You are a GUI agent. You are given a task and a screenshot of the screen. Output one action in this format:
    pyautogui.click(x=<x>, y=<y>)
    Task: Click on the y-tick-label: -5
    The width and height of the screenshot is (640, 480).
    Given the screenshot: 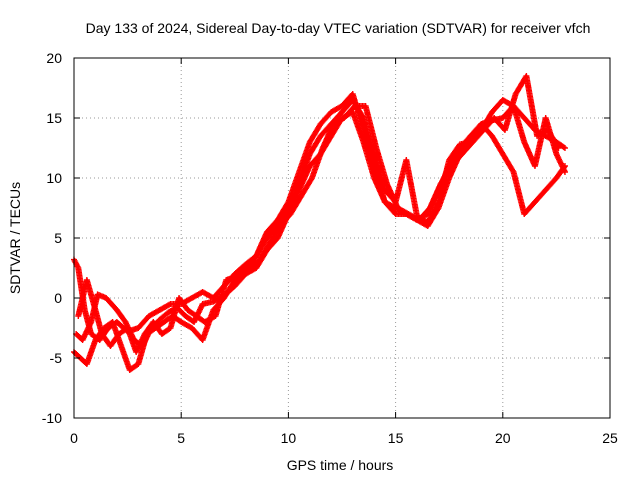 What is the action you would take?
    pyautogui.click(x=56, y=358)
    